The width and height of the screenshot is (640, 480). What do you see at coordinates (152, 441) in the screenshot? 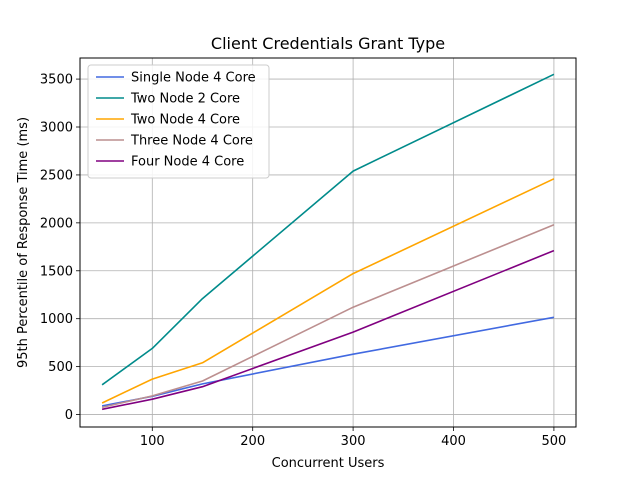
I see `x-tick-label: 100` at bounding box center [152, 441].